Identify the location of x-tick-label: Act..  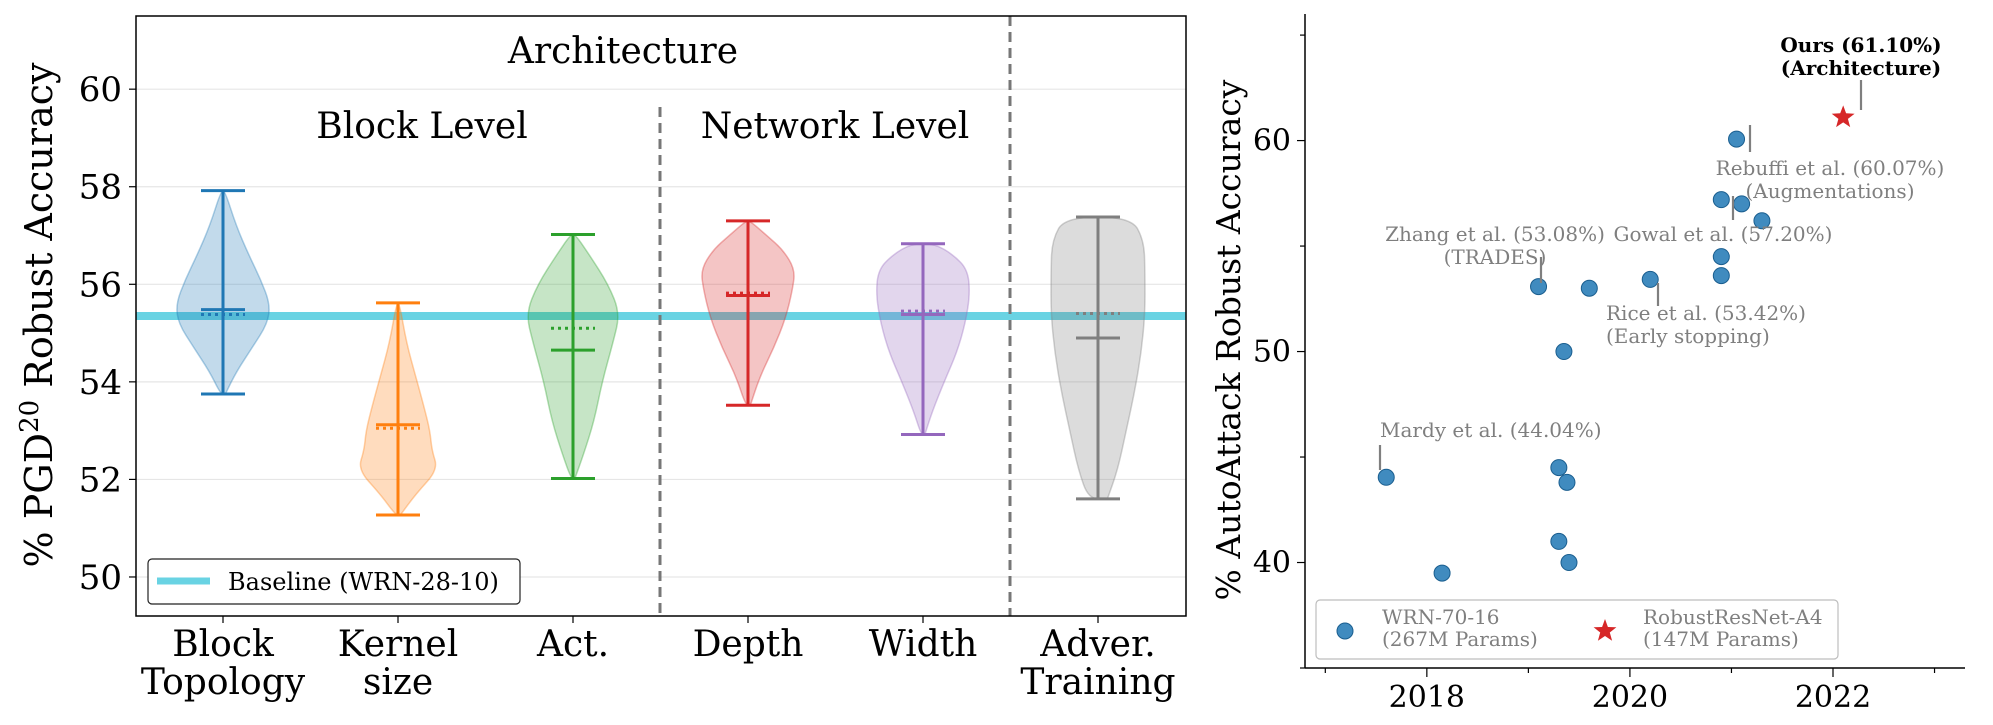
(572, 644).